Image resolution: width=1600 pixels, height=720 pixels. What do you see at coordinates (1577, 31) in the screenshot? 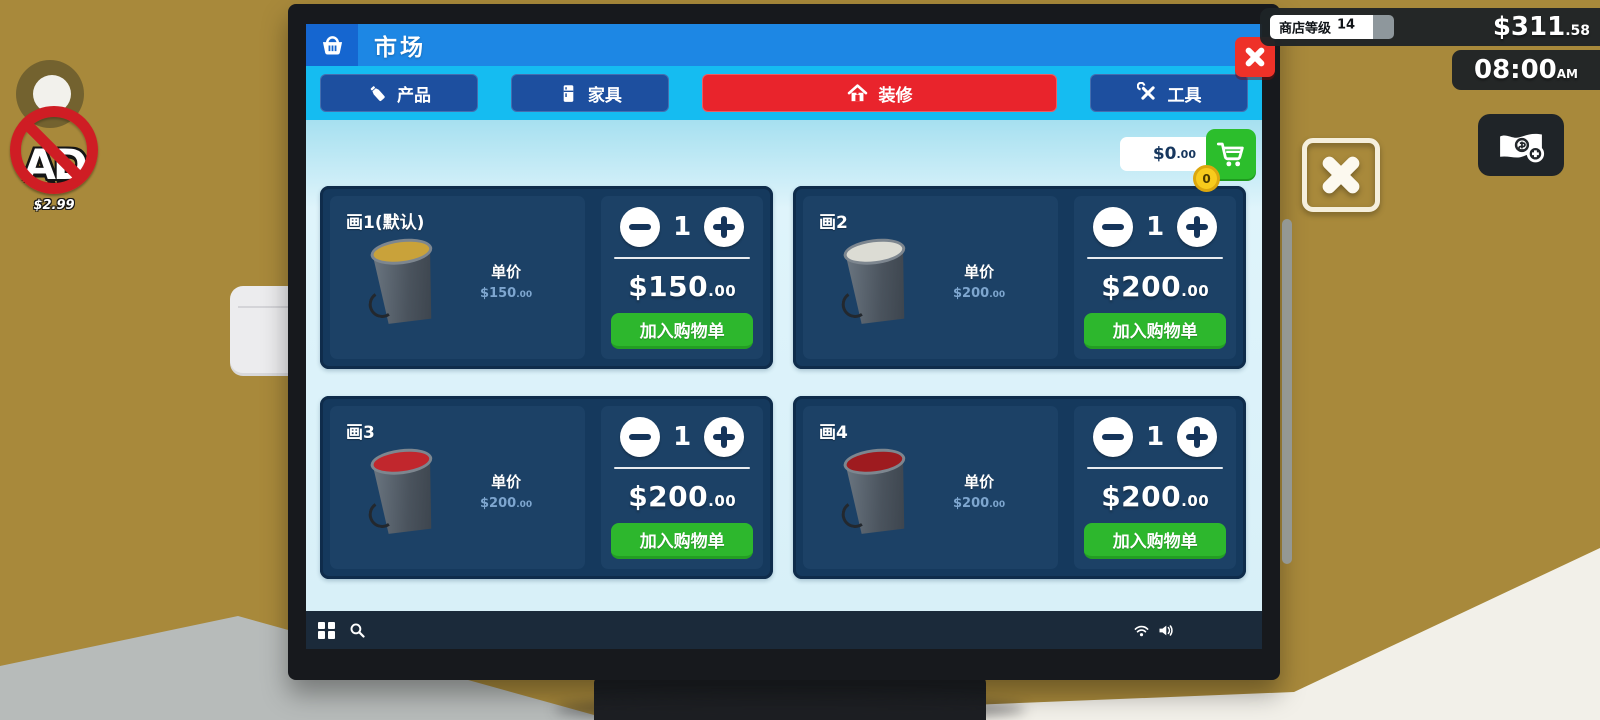
I see `balance-cents: .58` at bounding box center [1577, 31].